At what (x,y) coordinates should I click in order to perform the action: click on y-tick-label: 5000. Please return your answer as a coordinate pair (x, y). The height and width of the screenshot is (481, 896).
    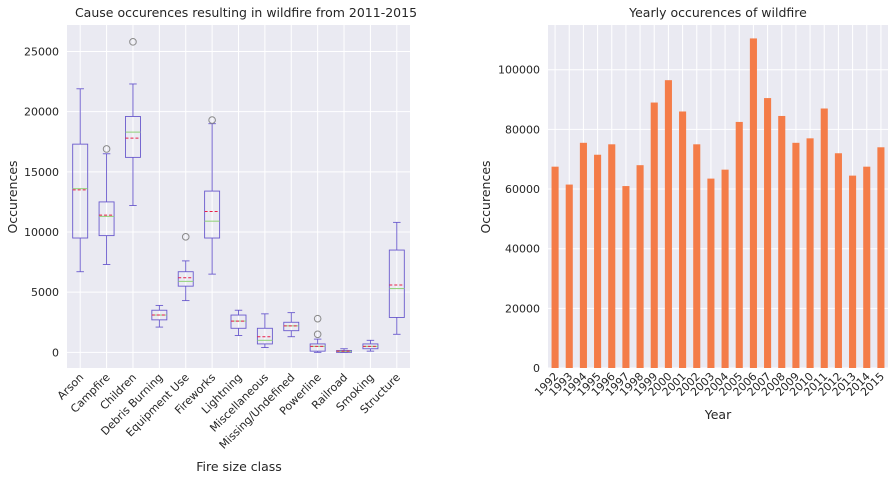
    Looking at the image, I should click on (45, 292).